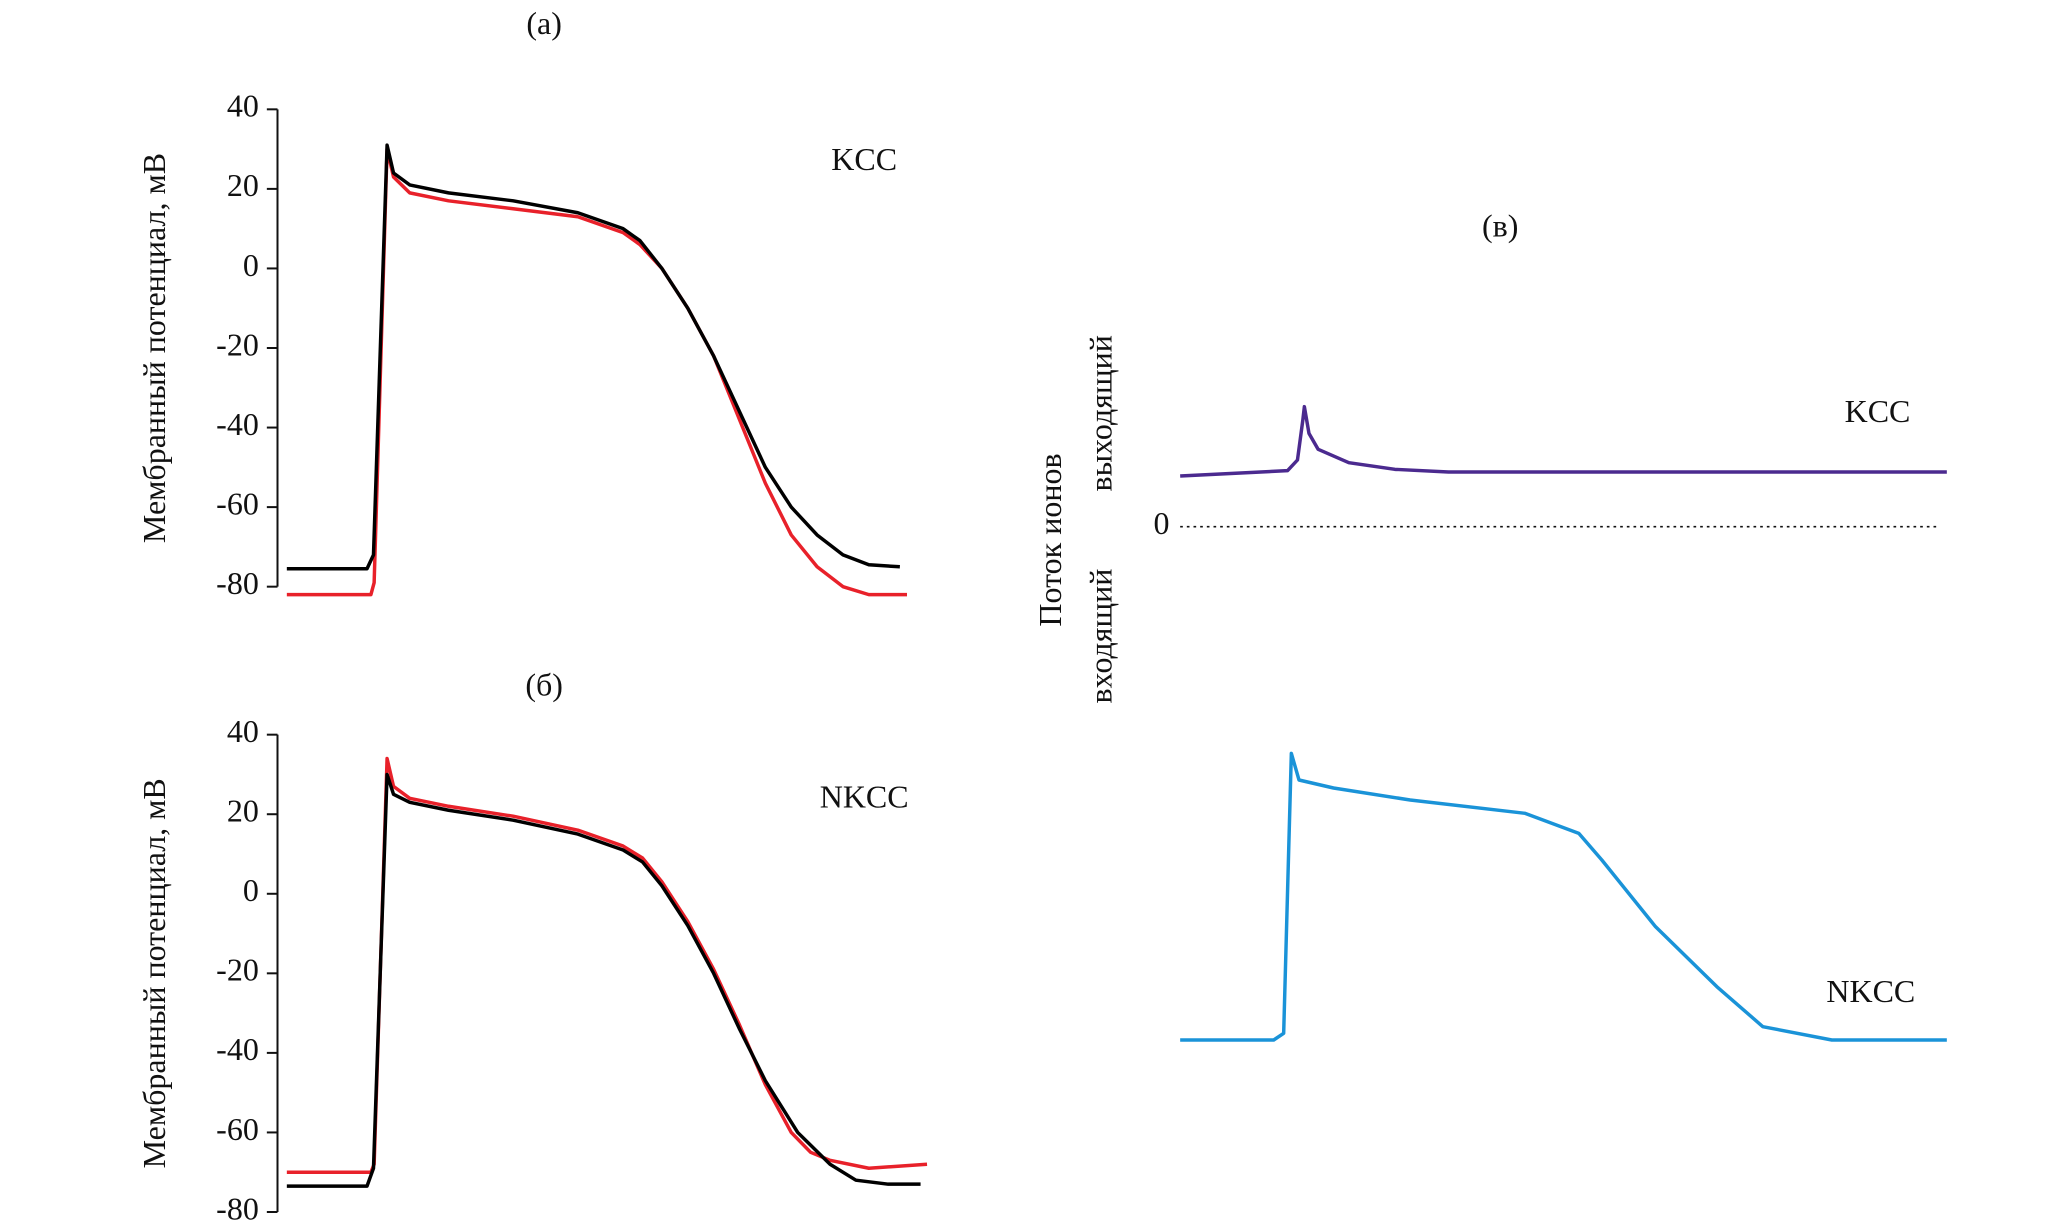 Image resolution: width=2067 pixels, height=1228 pixels. I want to click on y-axis-sublabel: выходящий, so click(1101, 413).